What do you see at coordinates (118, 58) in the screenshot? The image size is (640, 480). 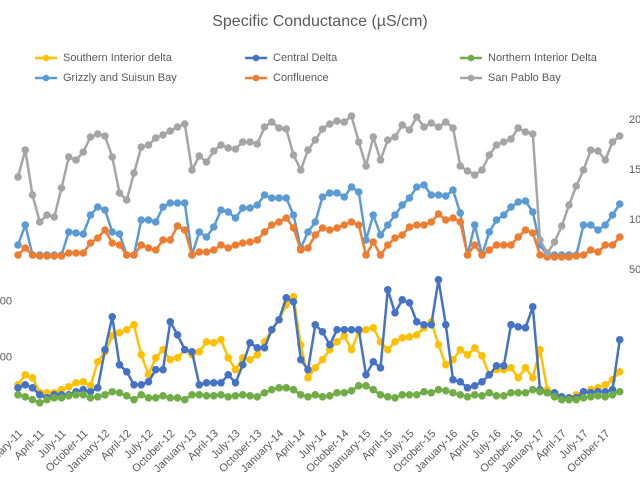 I see `legend-label: Southern Interior delta` at bounding box center [118, 58].